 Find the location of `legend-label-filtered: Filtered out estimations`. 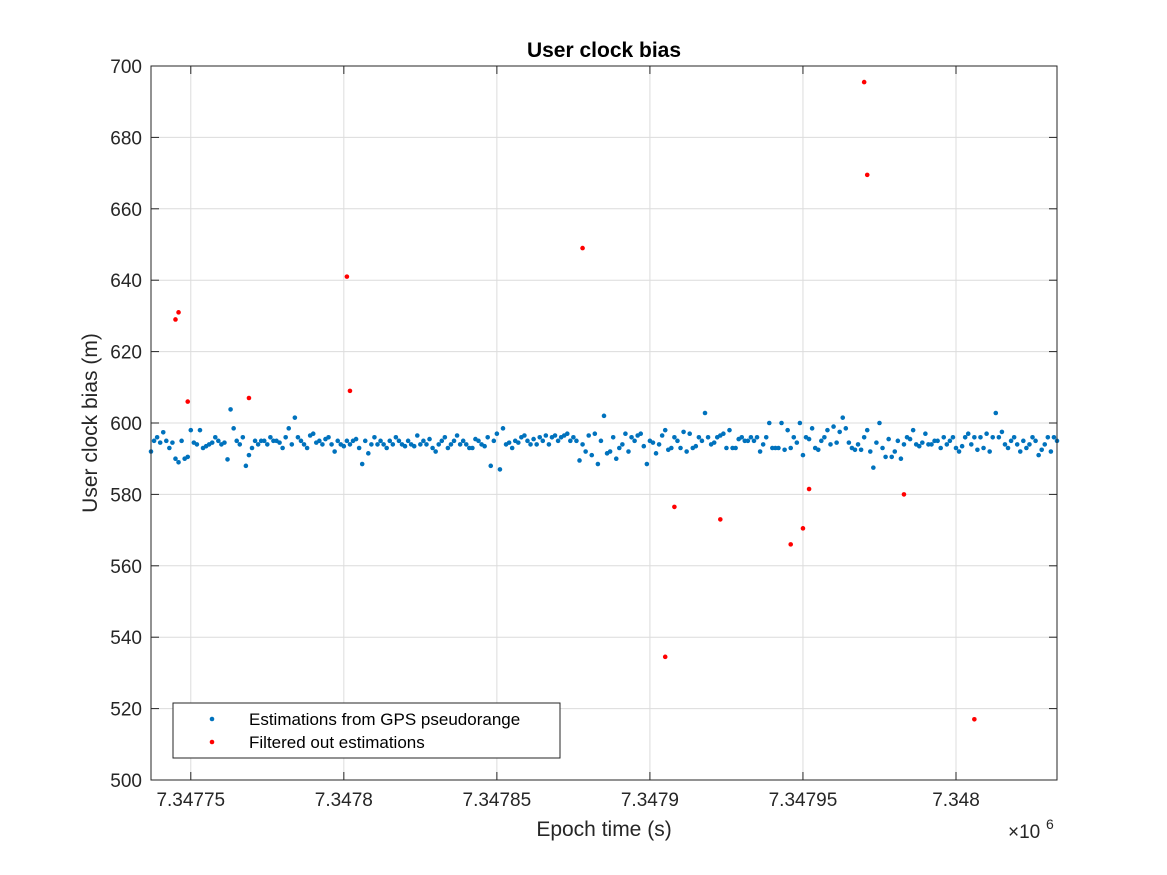

legend-label-filtered: Filtered out estimations is located at coordinates (337, 742).